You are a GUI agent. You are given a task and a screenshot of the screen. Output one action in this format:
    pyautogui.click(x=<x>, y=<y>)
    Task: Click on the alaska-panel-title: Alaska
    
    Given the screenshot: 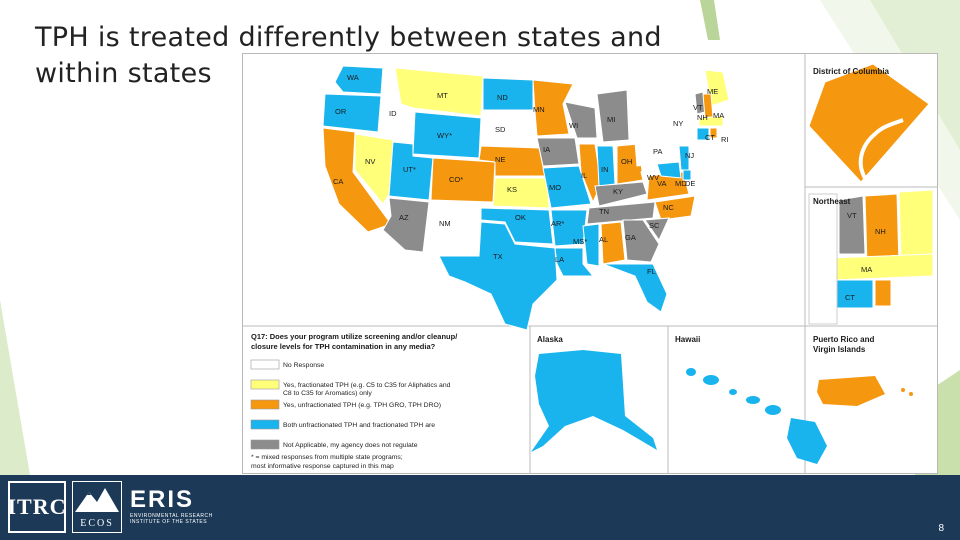 What is the action you would take?
    pyautogui.click(x=550, y=339)
    